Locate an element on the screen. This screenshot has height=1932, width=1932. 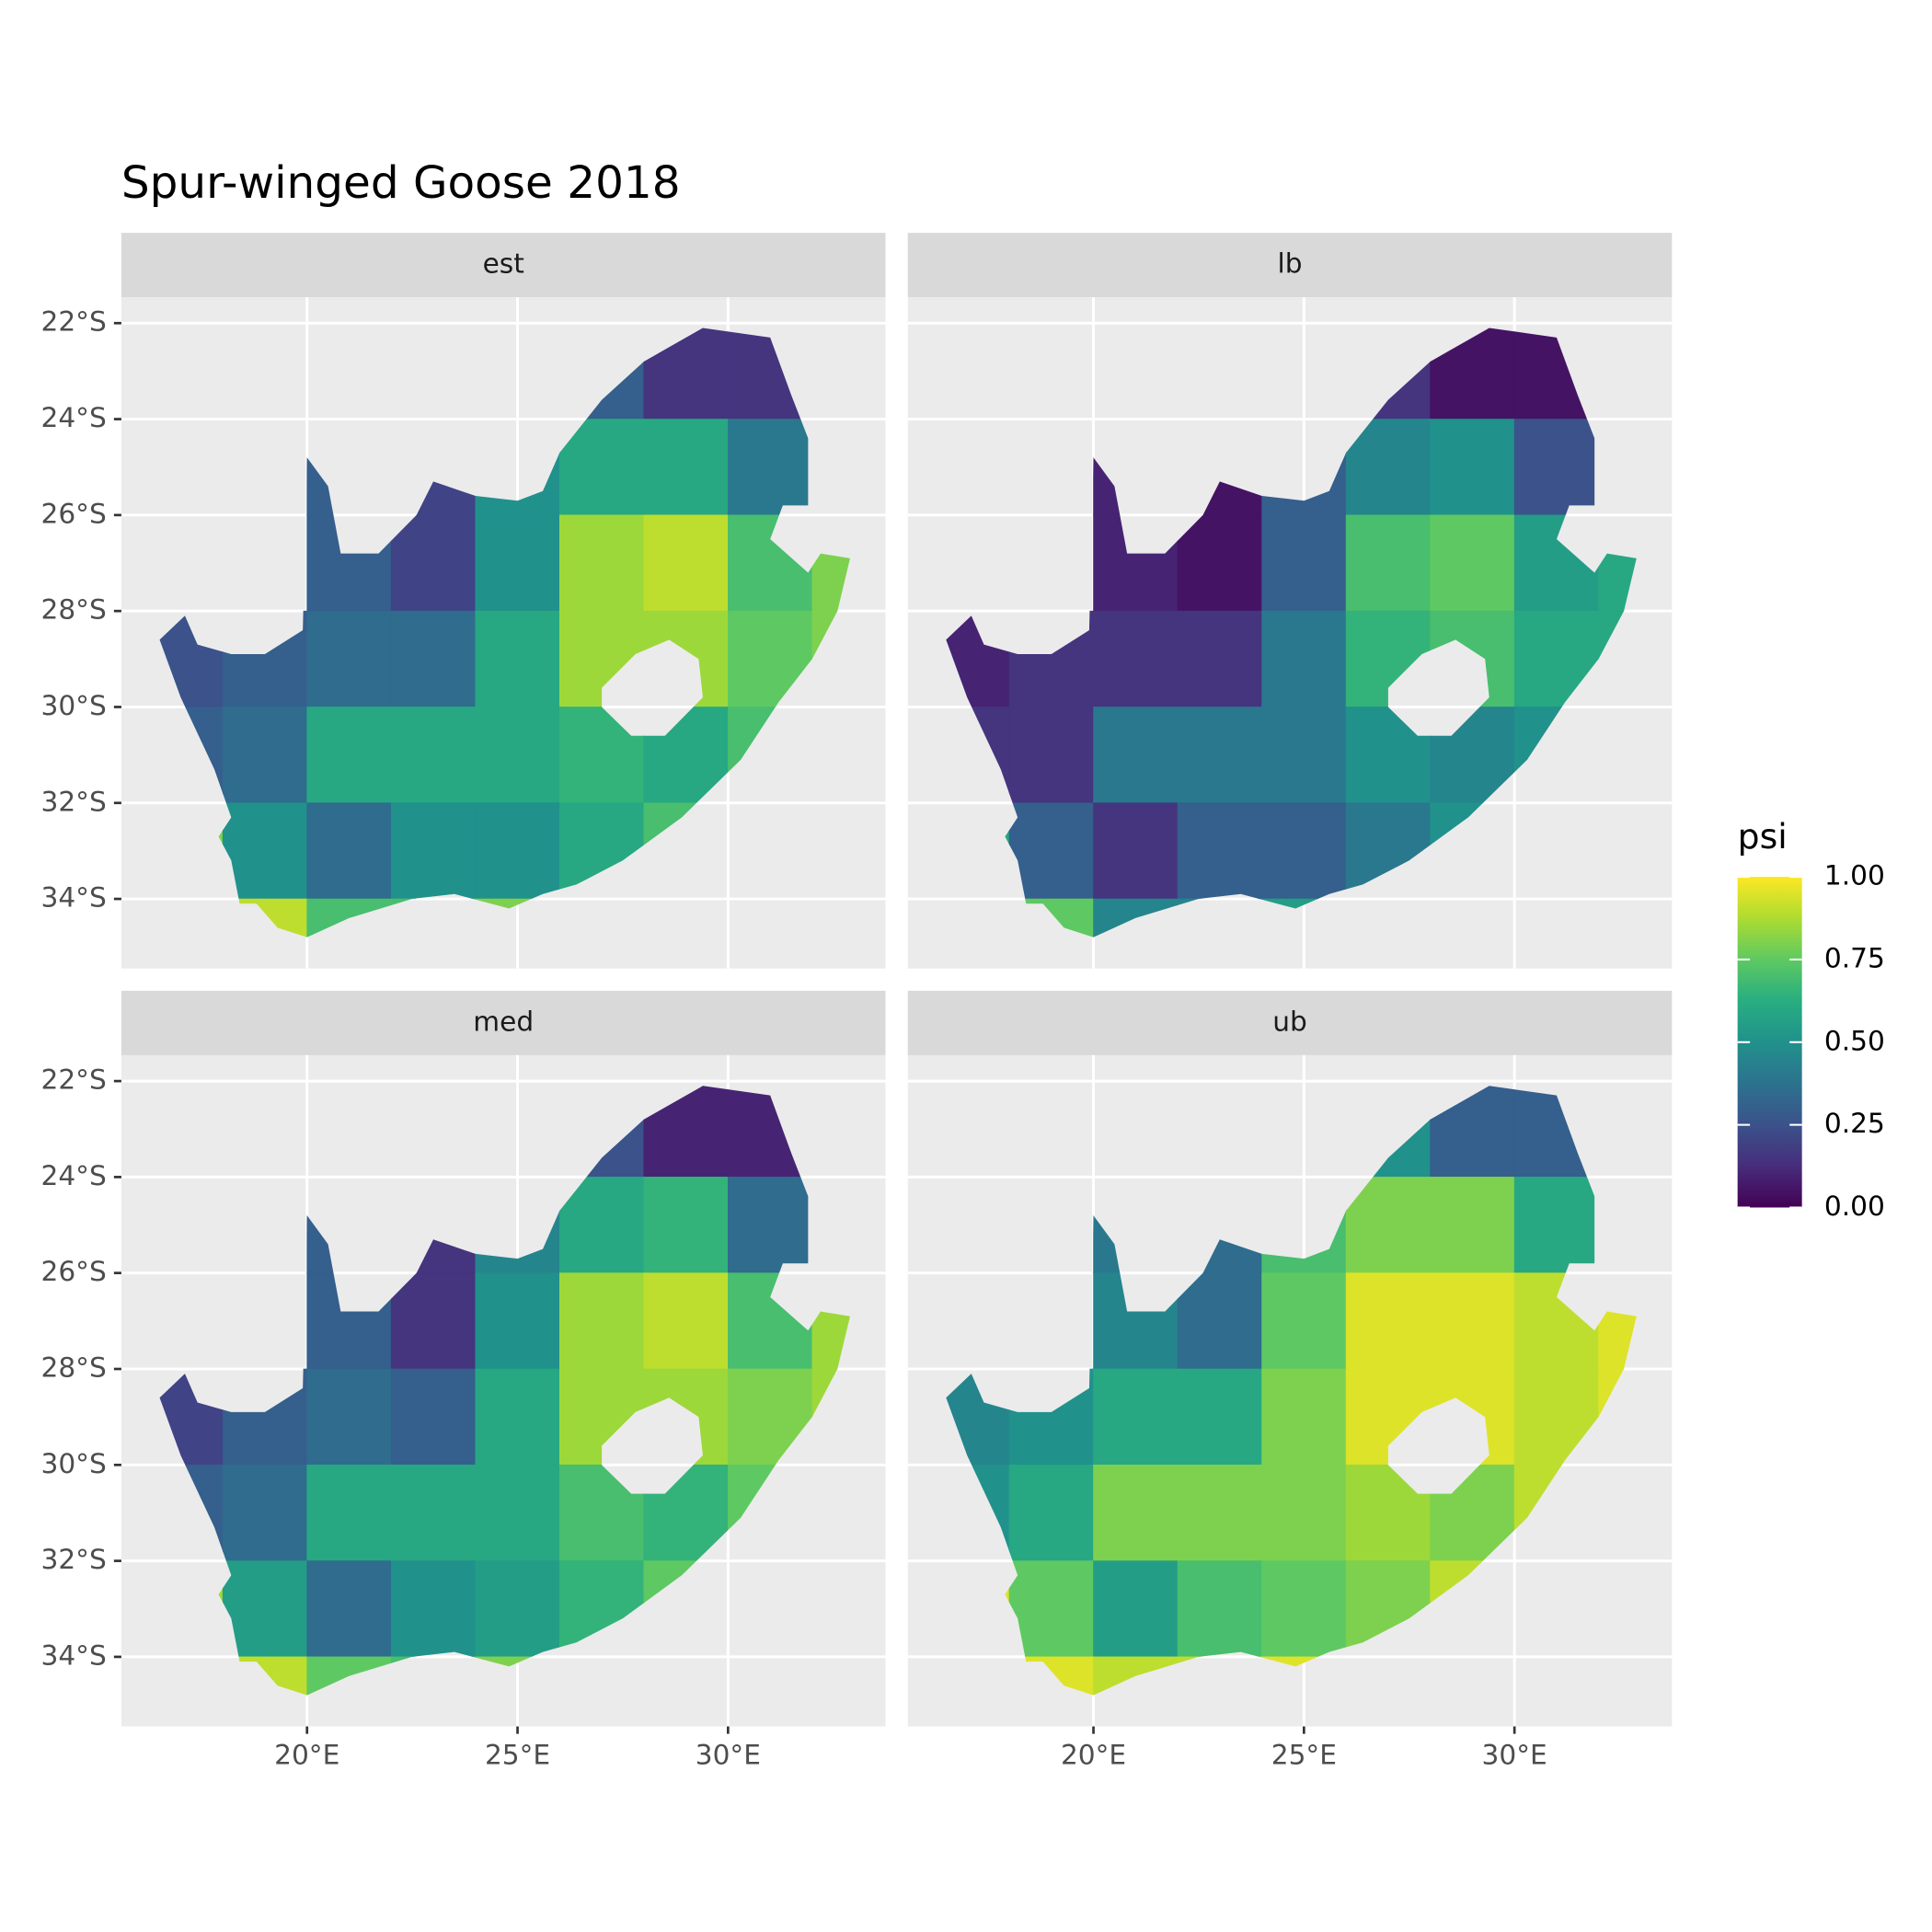
facet-label: lb is located at coordinates (1290, 264).